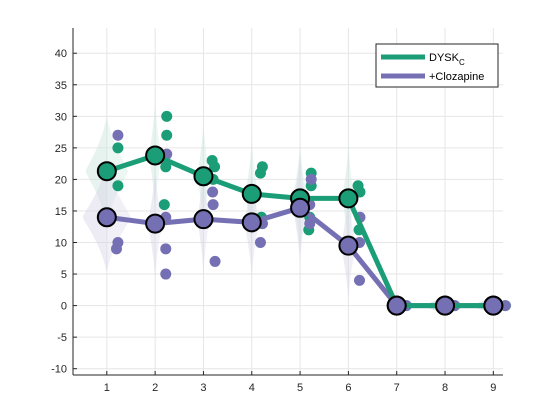 The image size is (560, 420). I want to click on x-tick-label: 3, so click(203, 388).